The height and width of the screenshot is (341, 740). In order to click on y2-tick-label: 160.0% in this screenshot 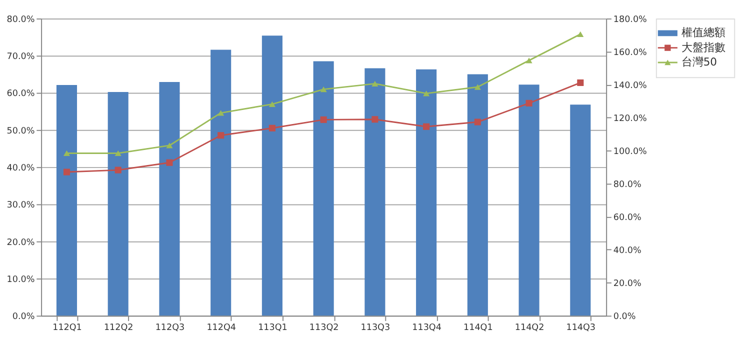, I will do `click(630, 53)`.